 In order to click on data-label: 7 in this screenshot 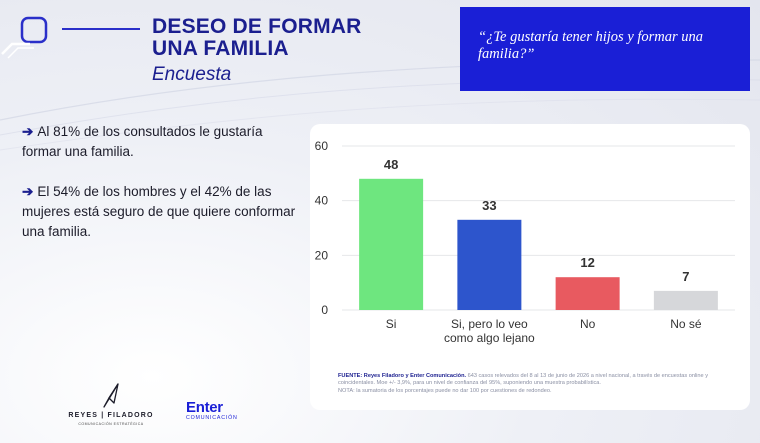, I will do `click(685, 276)`.